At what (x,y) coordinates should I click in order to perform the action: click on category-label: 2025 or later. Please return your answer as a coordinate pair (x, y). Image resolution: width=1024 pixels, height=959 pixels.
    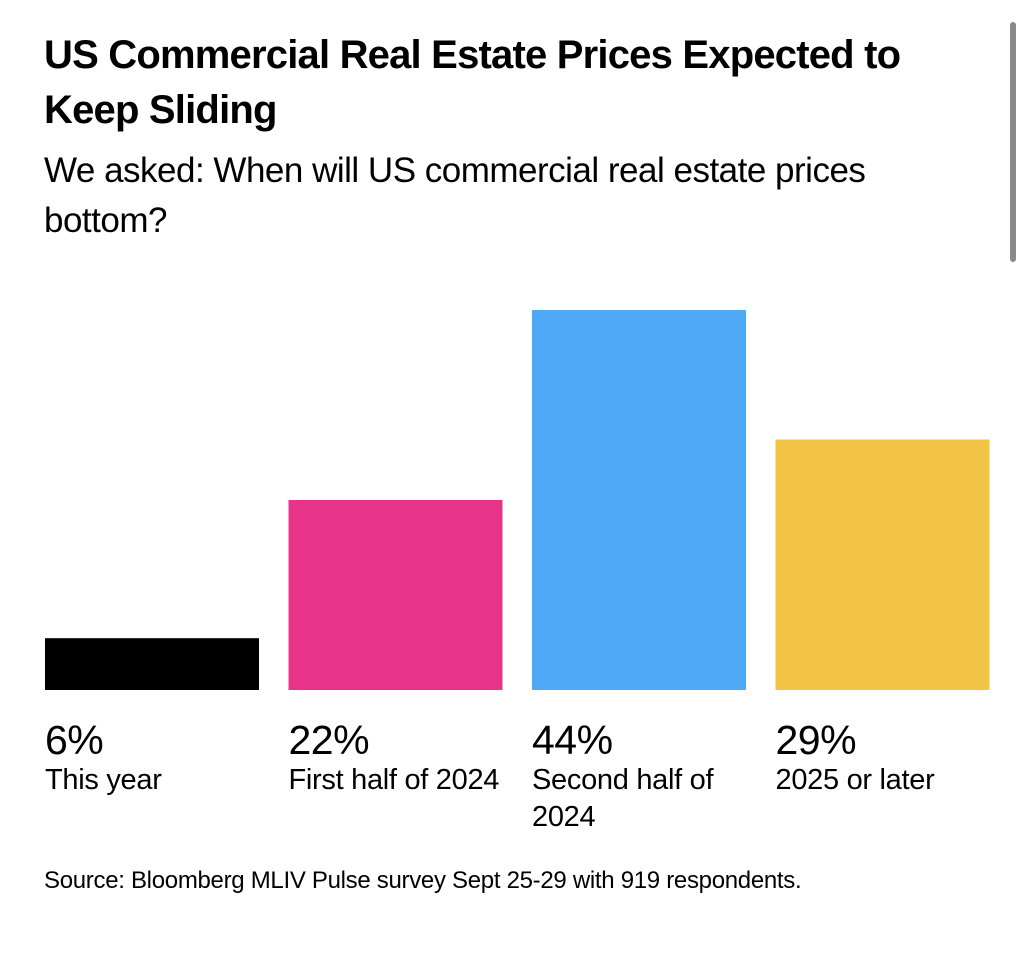
    Looking at the image, I should click on (855, 780).